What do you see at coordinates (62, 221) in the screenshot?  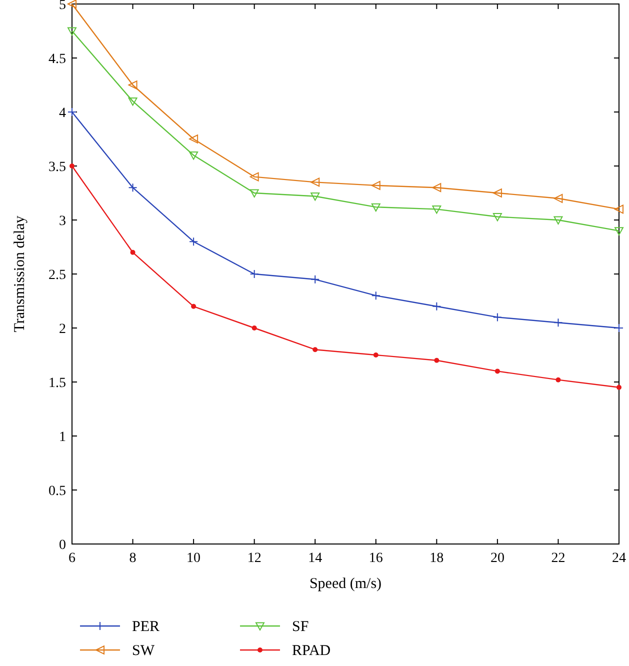 I see `y-tick-label: 3` at bounding box center [62, 221].